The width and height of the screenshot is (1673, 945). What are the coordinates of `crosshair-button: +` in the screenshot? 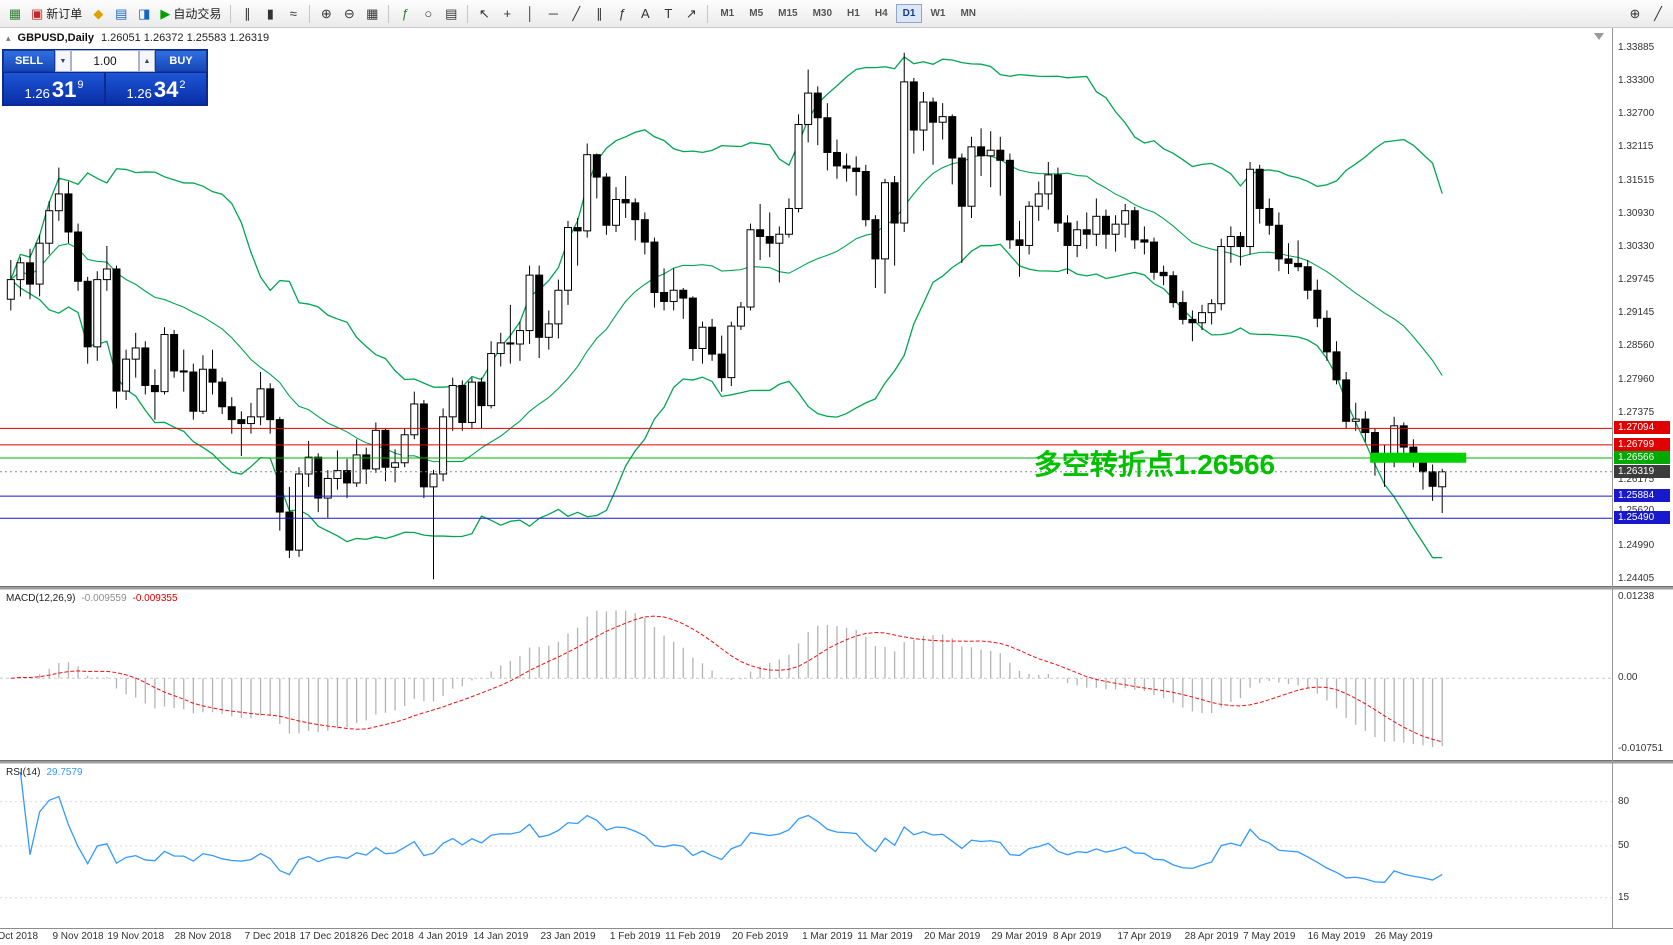 It's located at (507, 14).